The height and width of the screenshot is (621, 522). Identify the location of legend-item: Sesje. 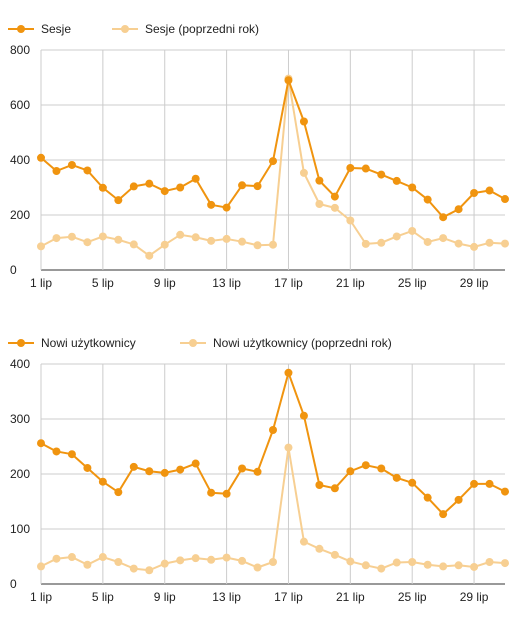
(39, 29).